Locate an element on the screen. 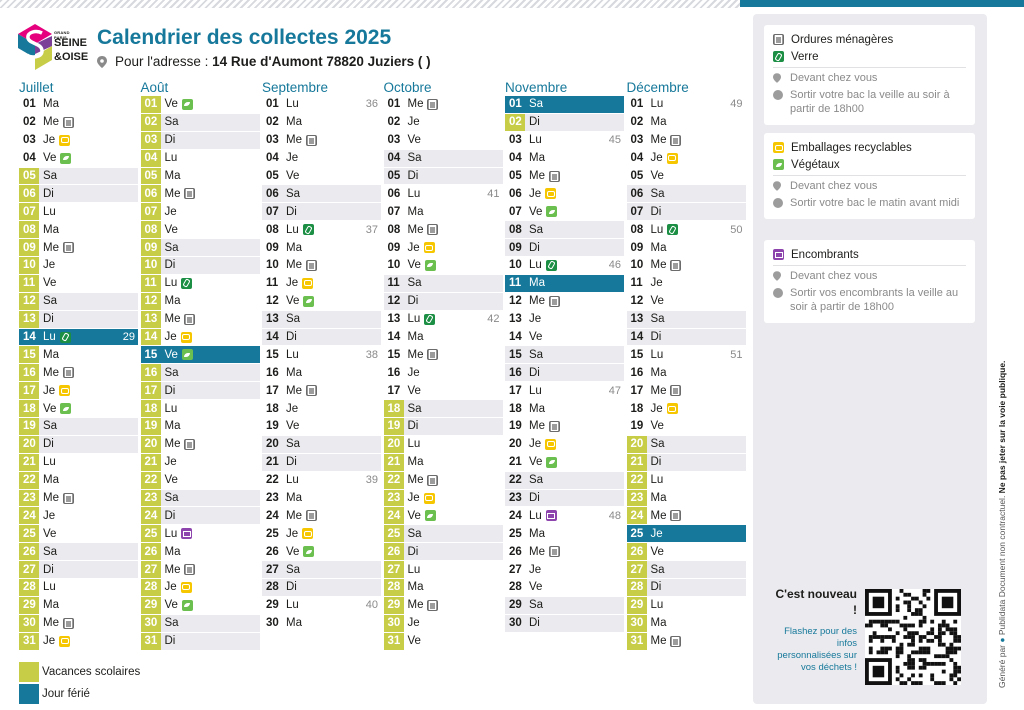 This screenshot has width=1024, height=710. day-number: 27 is located at coordinates (272, 569).